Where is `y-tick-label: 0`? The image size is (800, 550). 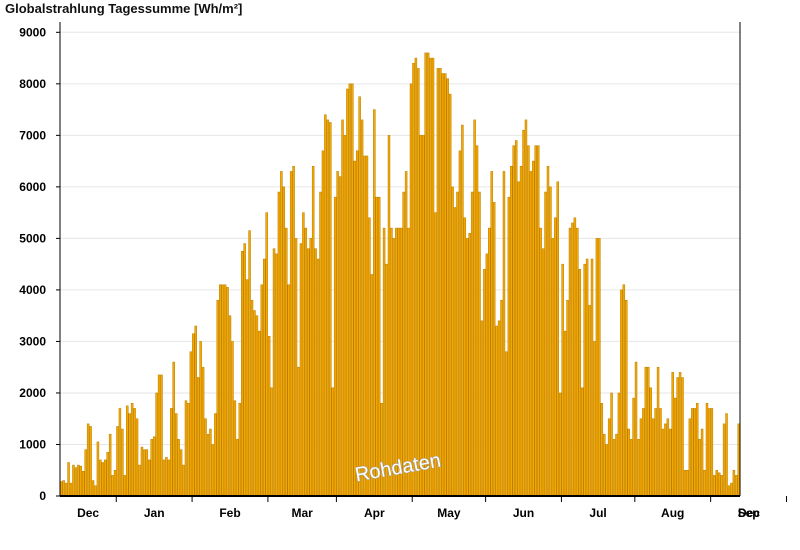
y-tick-label: 0 is located at coordinates (42, 496).